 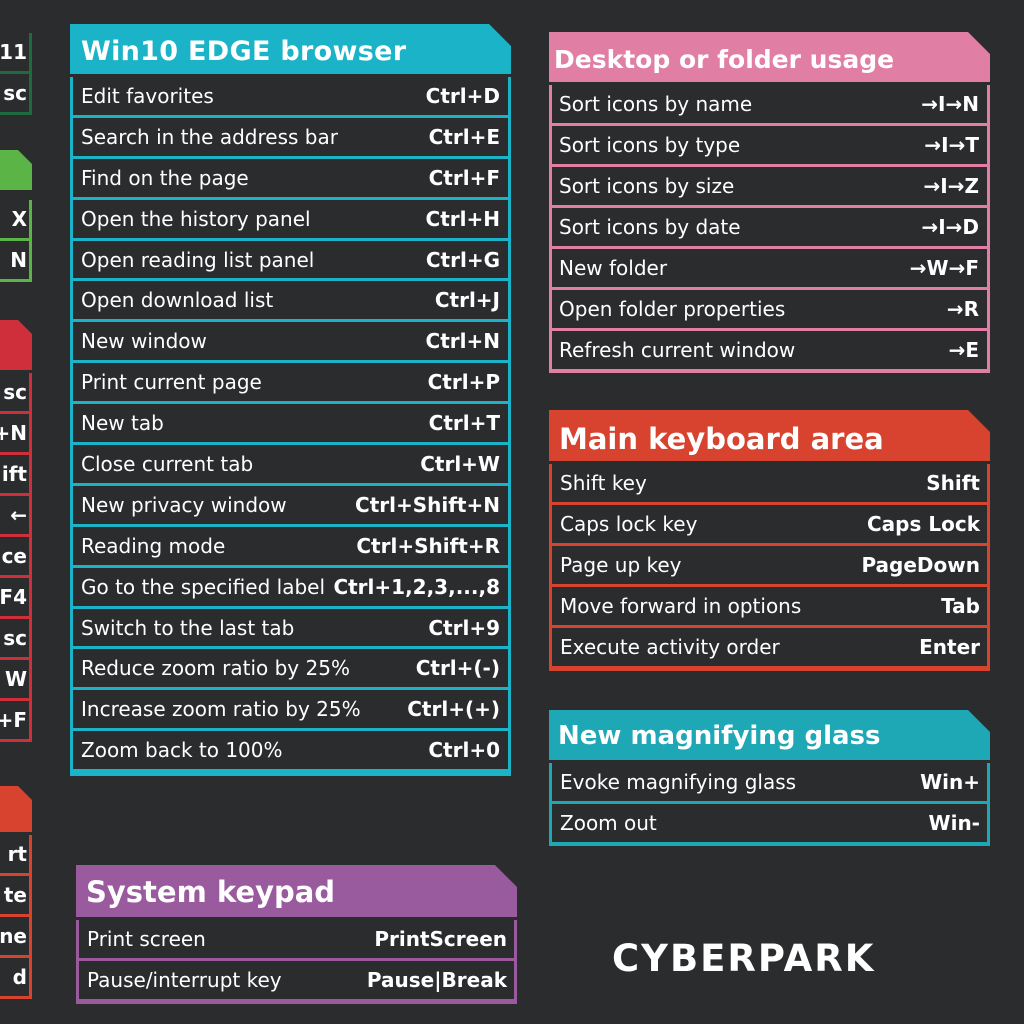 I want to click on left-fragment: ne, so click(x=14, y=936).